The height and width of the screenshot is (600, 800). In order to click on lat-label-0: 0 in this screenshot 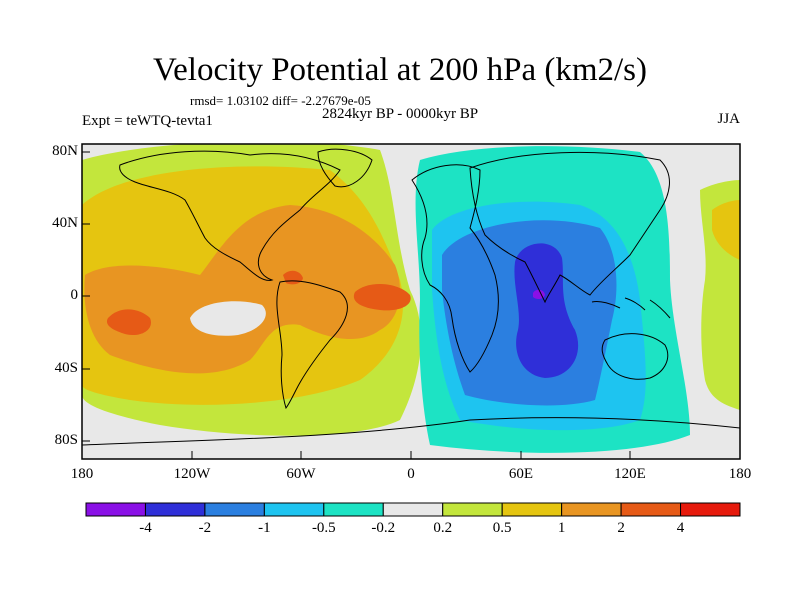, I will do `click(74, 295)`.